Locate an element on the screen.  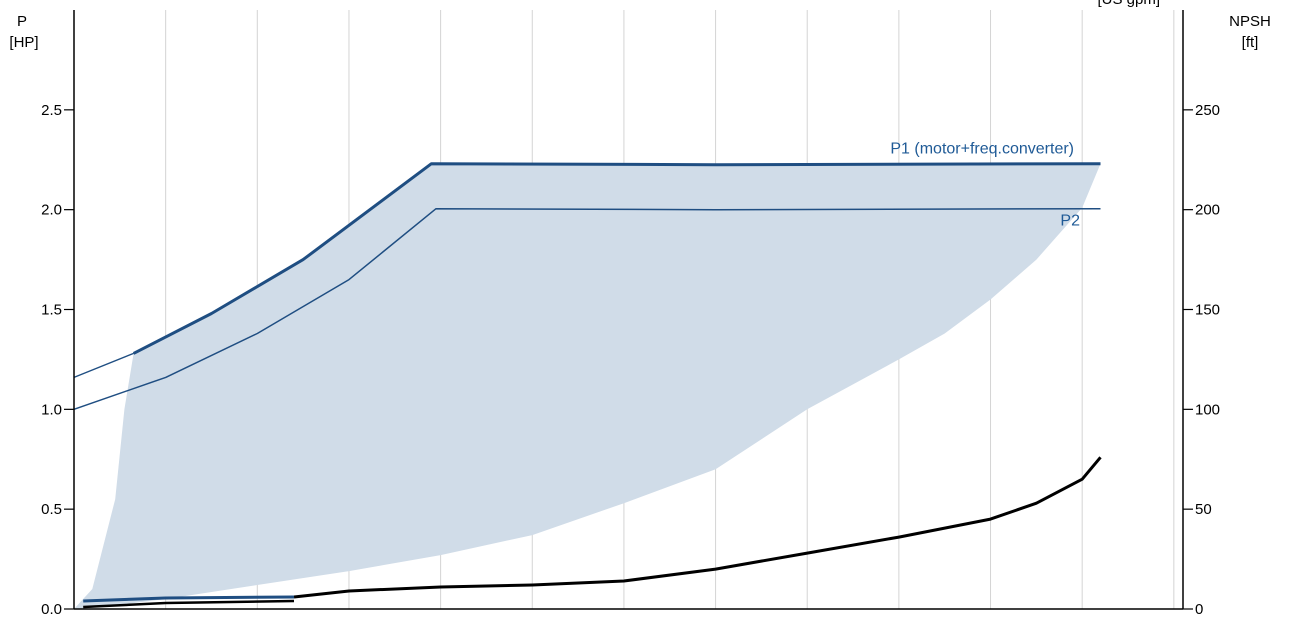
left-axis-tick-label: 1.0 is located at coordinates (51, 409).